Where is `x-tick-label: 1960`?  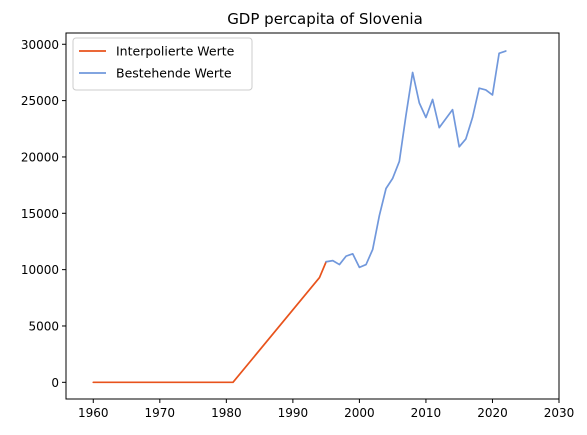 x-tick-label: 1960 is located at coordinates (93, 413).